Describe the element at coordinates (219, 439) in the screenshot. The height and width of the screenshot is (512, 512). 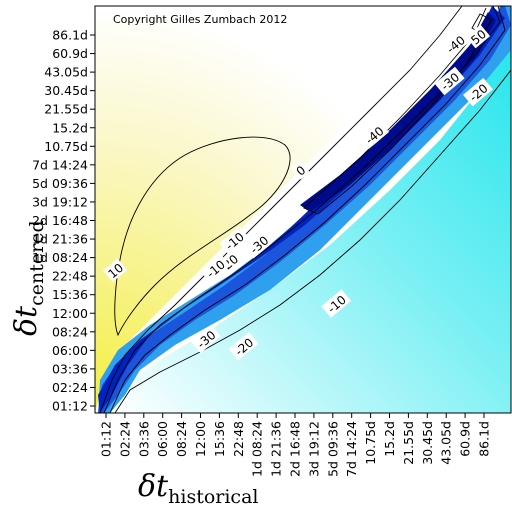
I see `x-tick-label: 15:36` at that location.